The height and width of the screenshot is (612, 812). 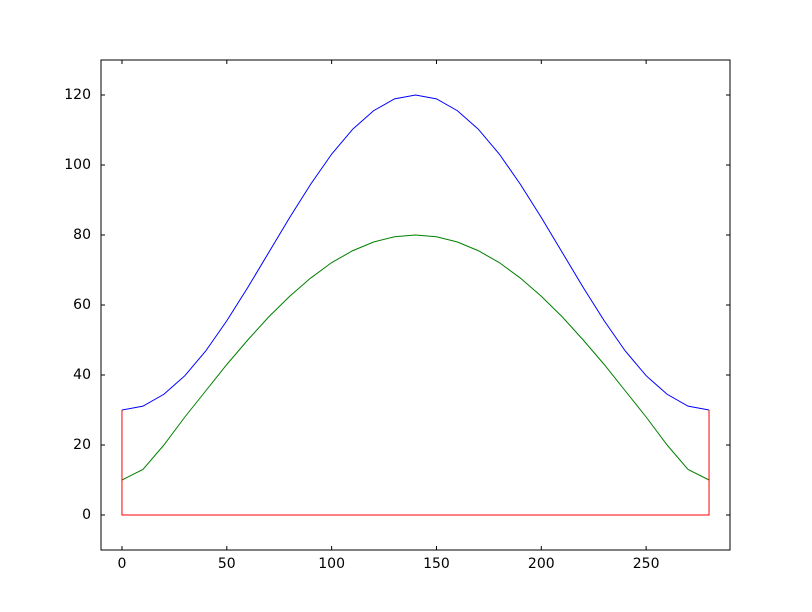 What do you see at coordinates (122, 564) in the screenshot?
I see `x-tick-label: 0` at bounding box center [122, 564].